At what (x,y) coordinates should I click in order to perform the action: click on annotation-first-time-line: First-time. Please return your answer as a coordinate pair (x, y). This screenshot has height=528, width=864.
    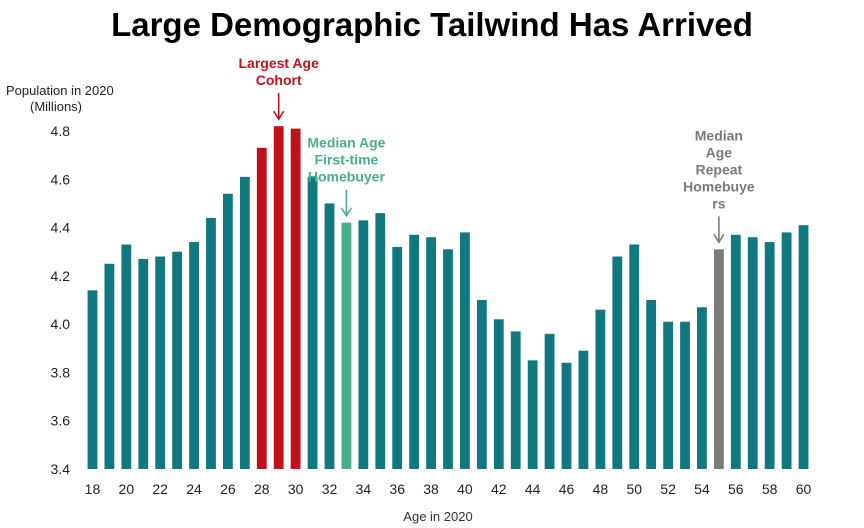
    Looking at the image, I should click on (347, 160).